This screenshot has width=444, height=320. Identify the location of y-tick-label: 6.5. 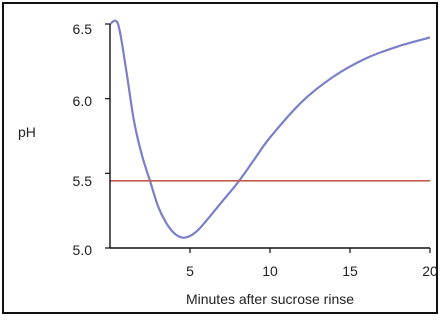
(83, 29).